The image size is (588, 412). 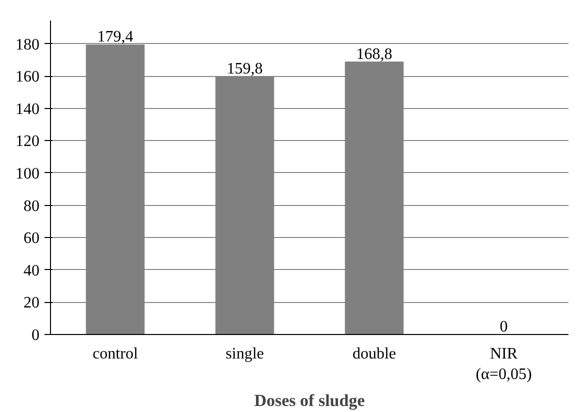 I want to click on y-tick-label: 40, so click(x=32, y=271).